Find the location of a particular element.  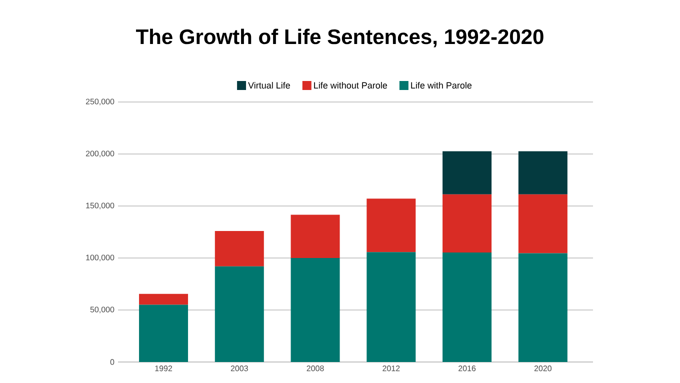

x-tick-label: 1992 is located at coordinates (163, 369).